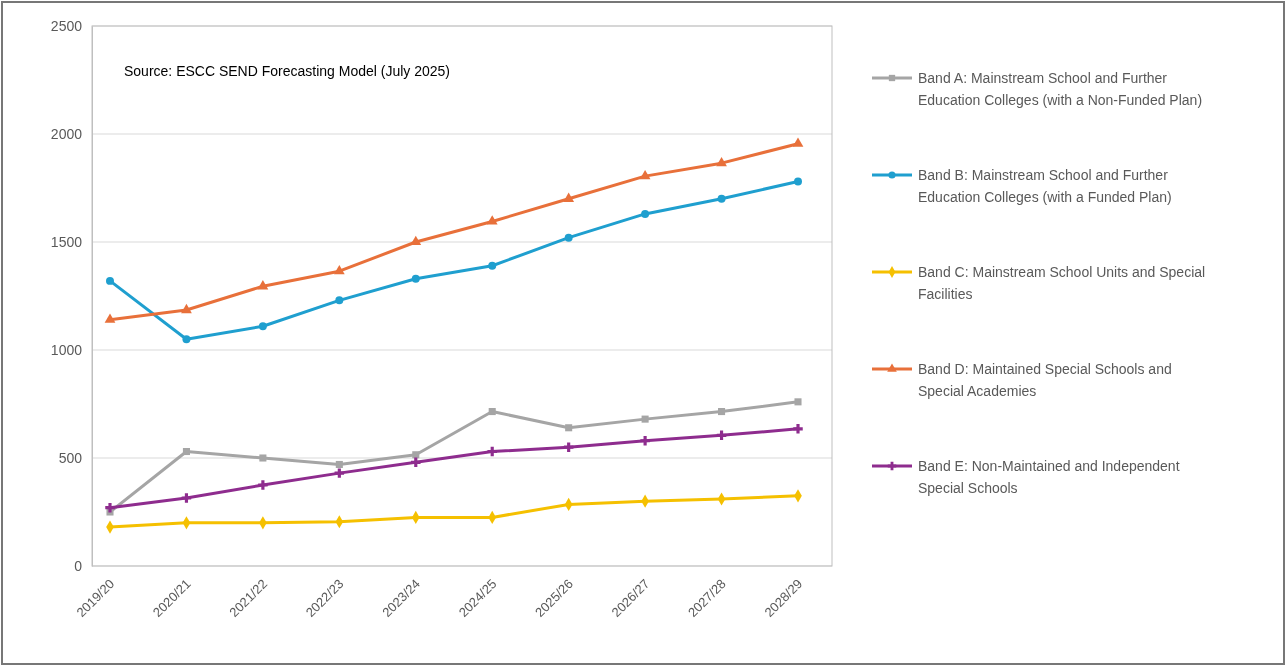  What do you see at coordinates (66, 241) in the screenshot?
I see `y-tick-label: 1500` at bounding box center [66, 241].